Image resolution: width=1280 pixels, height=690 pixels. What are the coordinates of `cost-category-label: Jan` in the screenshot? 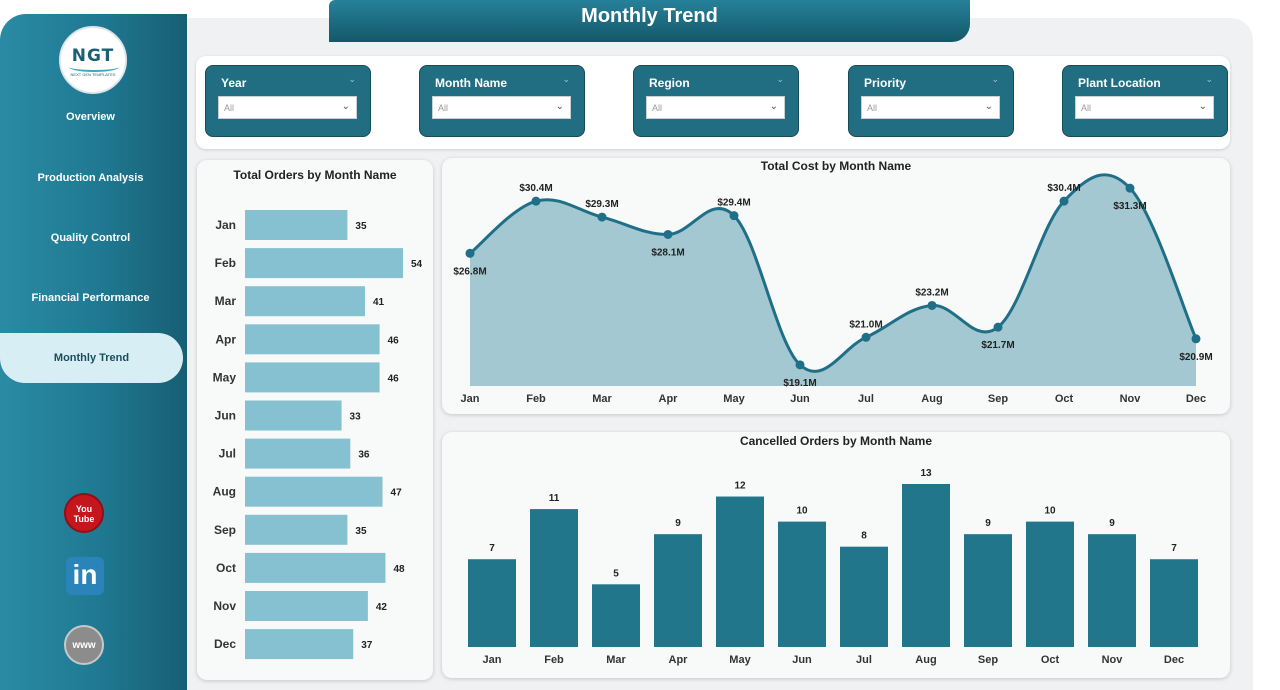 It's located at (470, 399).